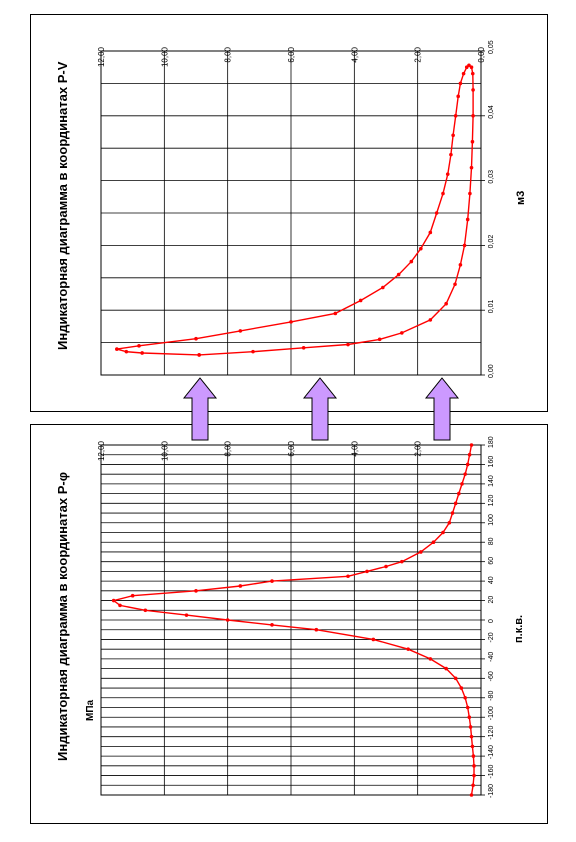 This screenshot has width=576, height=842. What do you see at coordinates (491, 112) in the screenshot?
I see `x-tick-label: 0,04` at bounding box center [491, 112].